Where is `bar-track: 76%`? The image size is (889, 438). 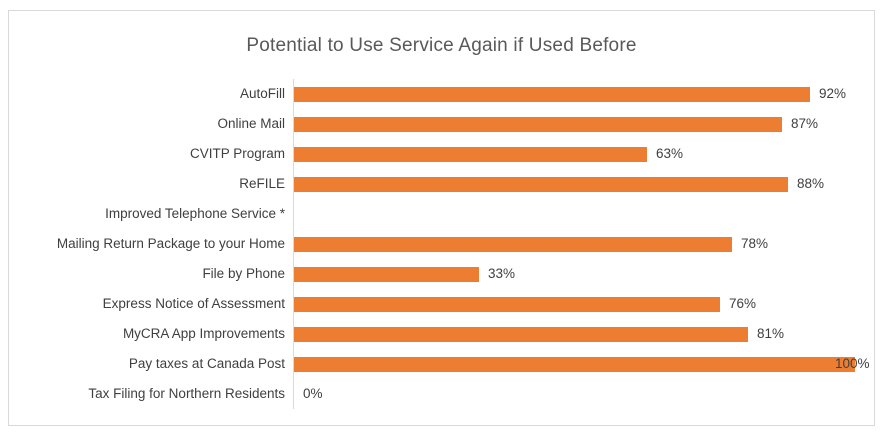
bar-track: 76% is located at coordinates (574, 304).